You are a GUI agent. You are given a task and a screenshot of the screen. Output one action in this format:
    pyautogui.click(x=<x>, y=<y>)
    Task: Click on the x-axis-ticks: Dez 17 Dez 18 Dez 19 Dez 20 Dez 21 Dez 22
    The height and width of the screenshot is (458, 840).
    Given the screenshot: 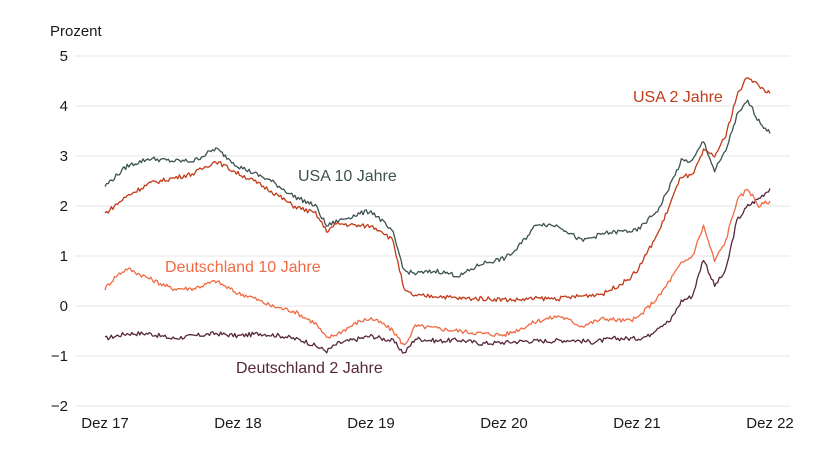 What is the action you would take?
    pyautogui.click(x=437, y=423)
    